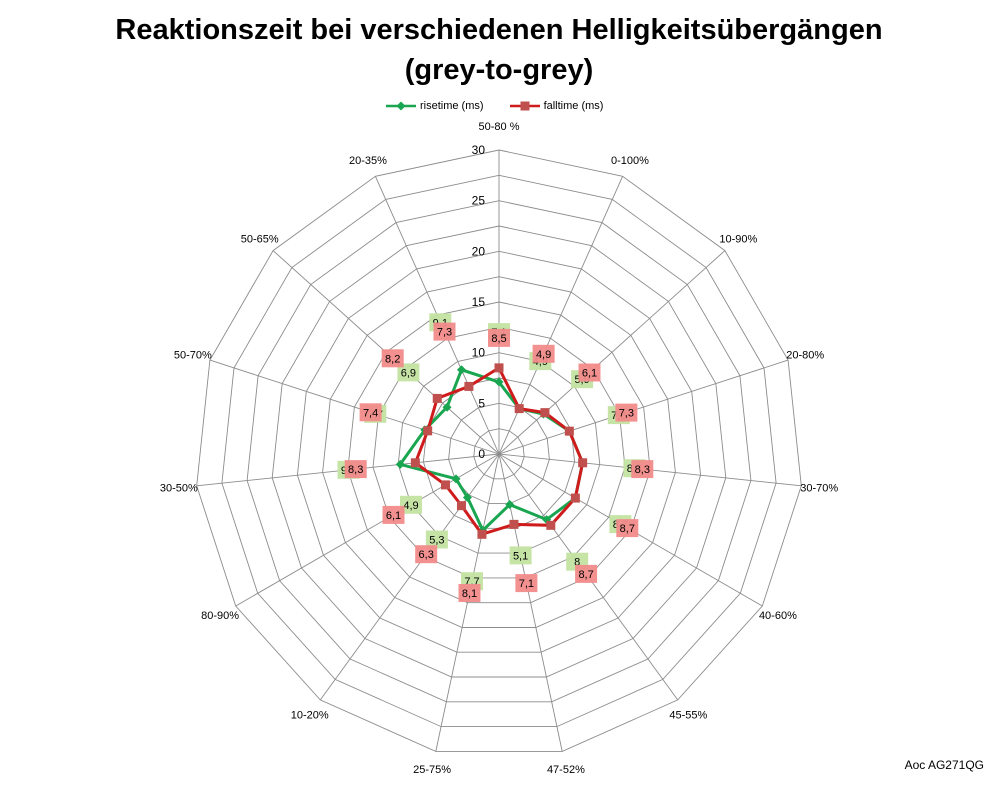 This screenshot has width=998, height=786. What do you see at coordinates (479, 302) in the screenshot?
I see `radial-tick-label: 15` at bounding box center [479, 302].